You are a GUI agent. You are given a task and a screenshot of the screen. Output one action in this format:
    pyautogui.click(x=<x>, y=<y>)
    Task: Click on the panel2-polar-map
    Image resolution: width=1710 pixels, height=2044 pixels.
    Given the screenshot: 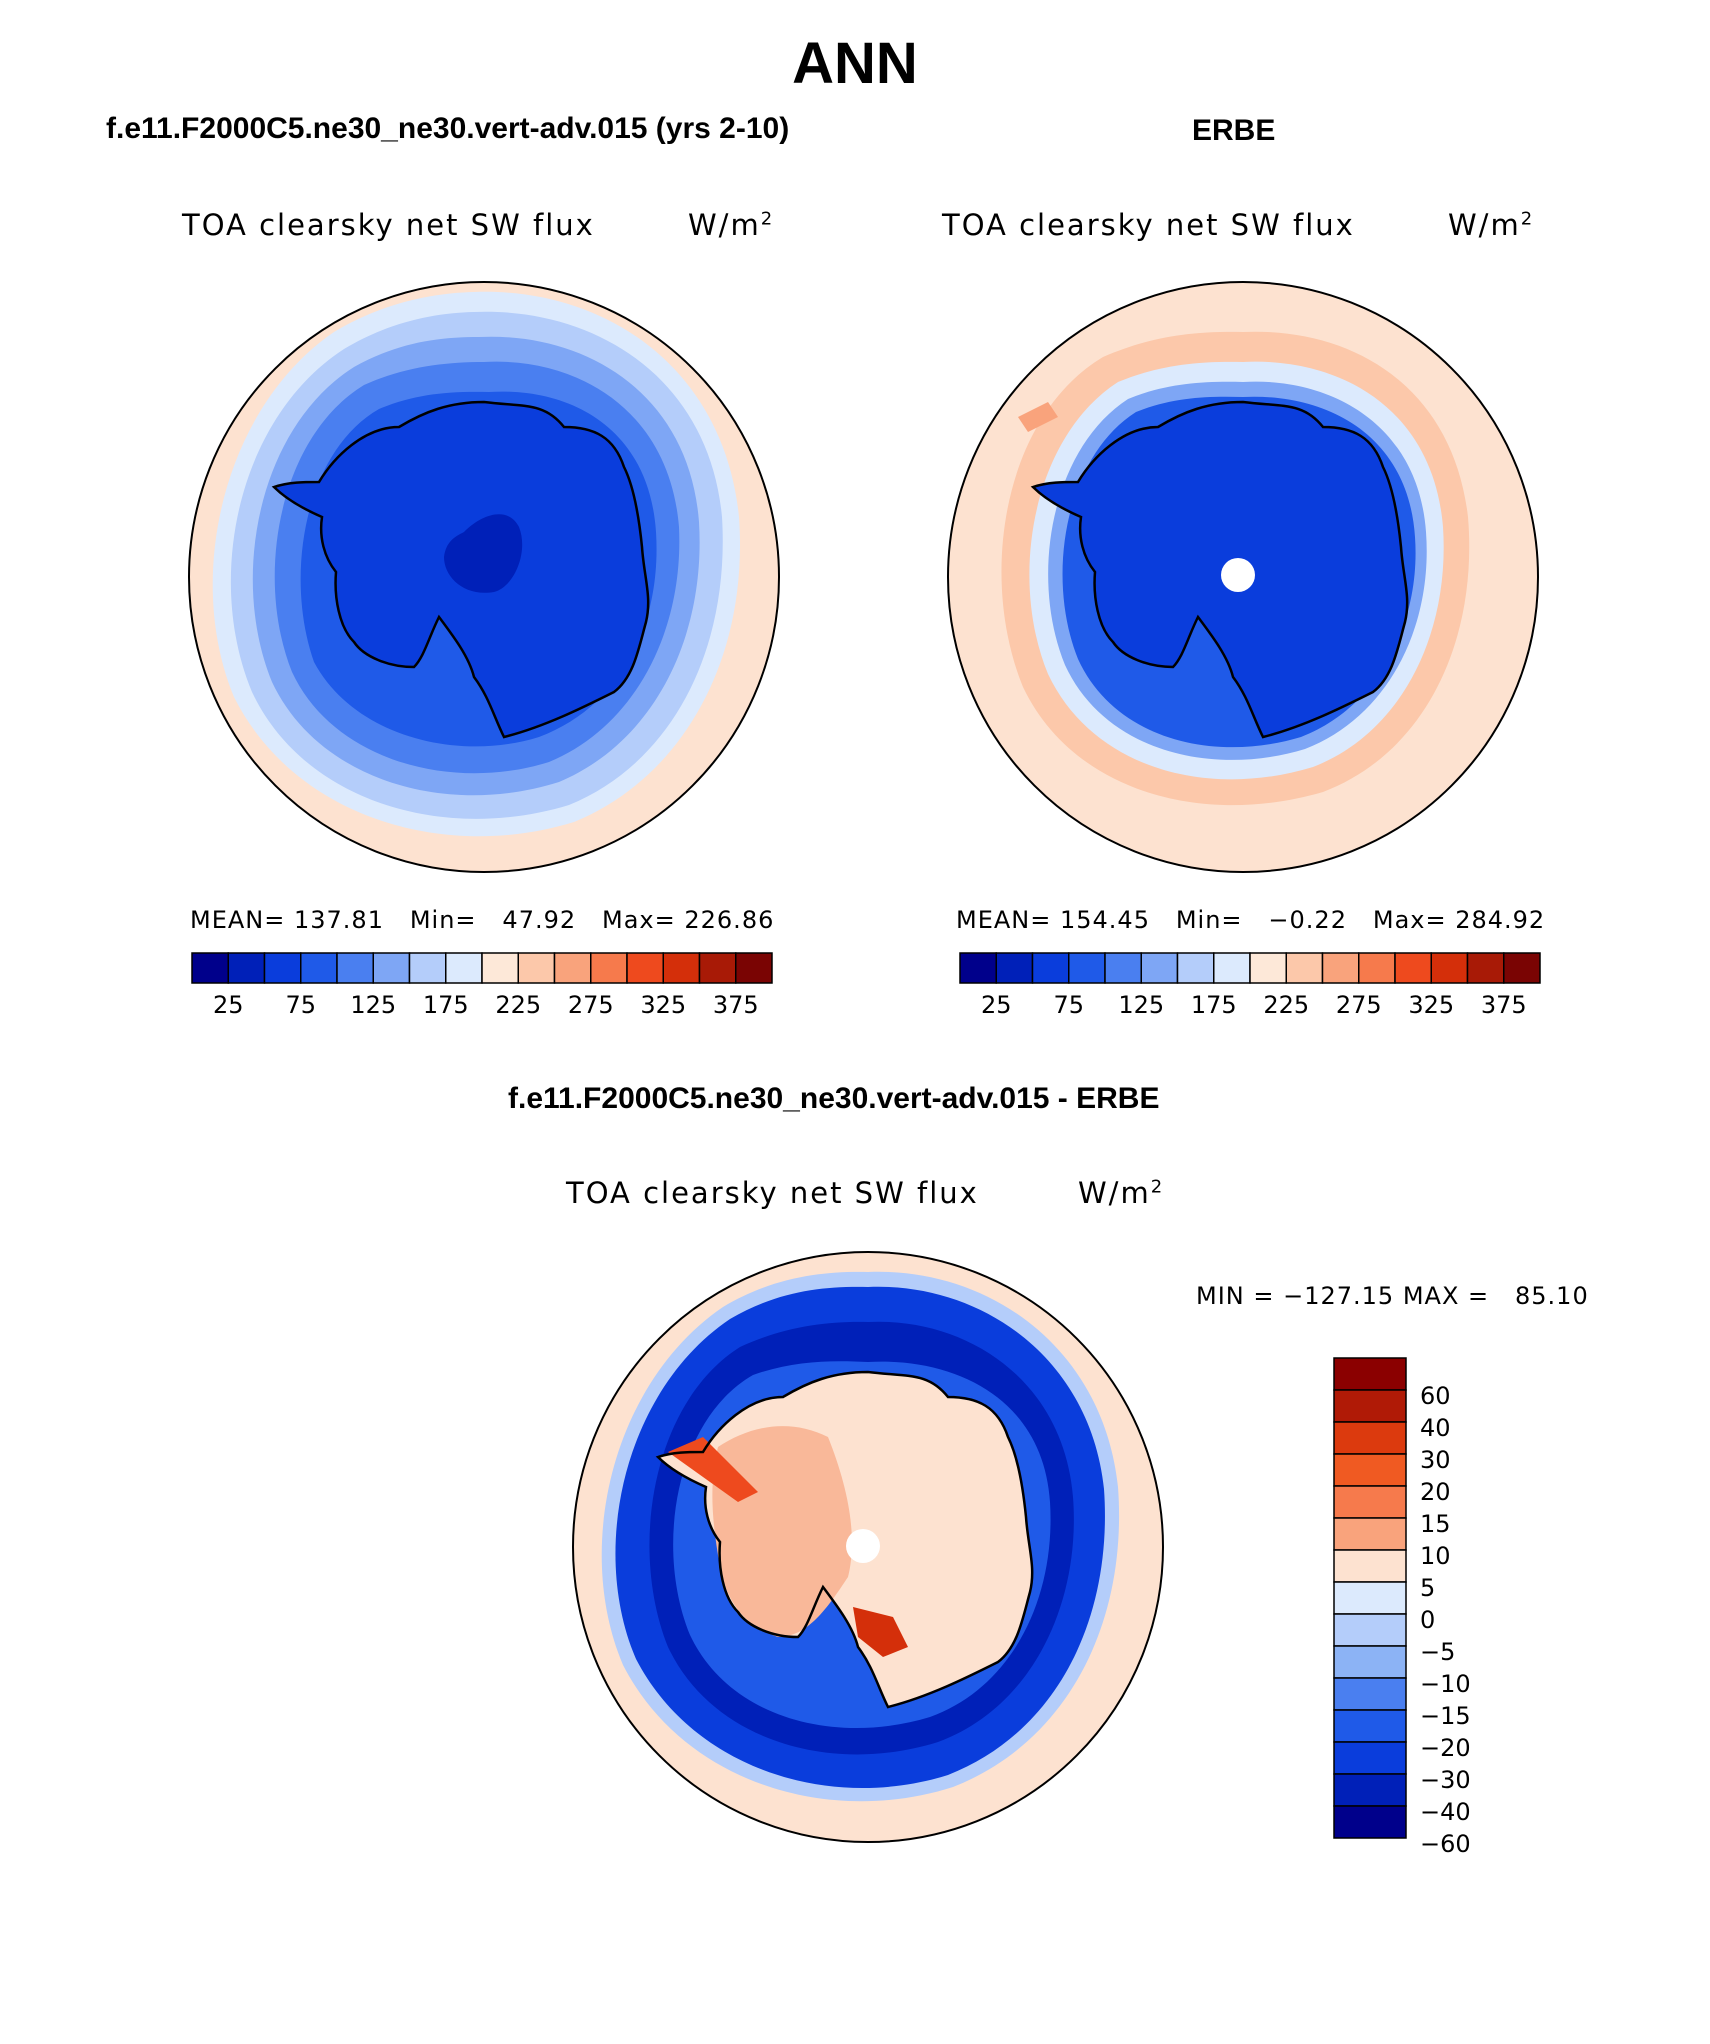 What is the action you would take?
    pyautogui.click(x=1243, y=577)
    